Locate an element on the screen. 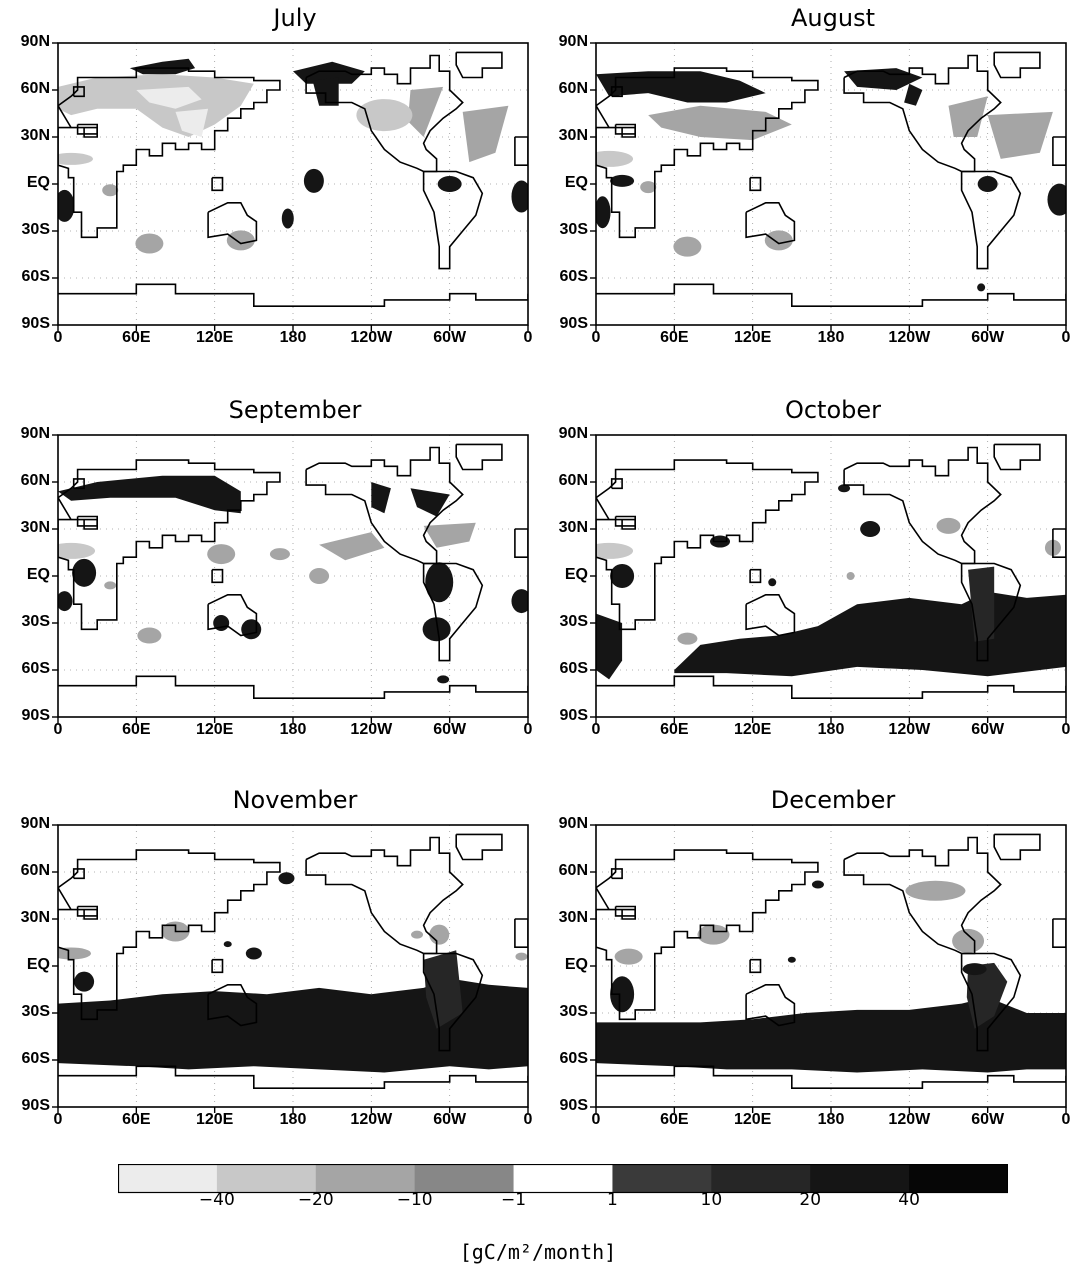  x-tick-label: 60E is located at coordinates (136, 1119).